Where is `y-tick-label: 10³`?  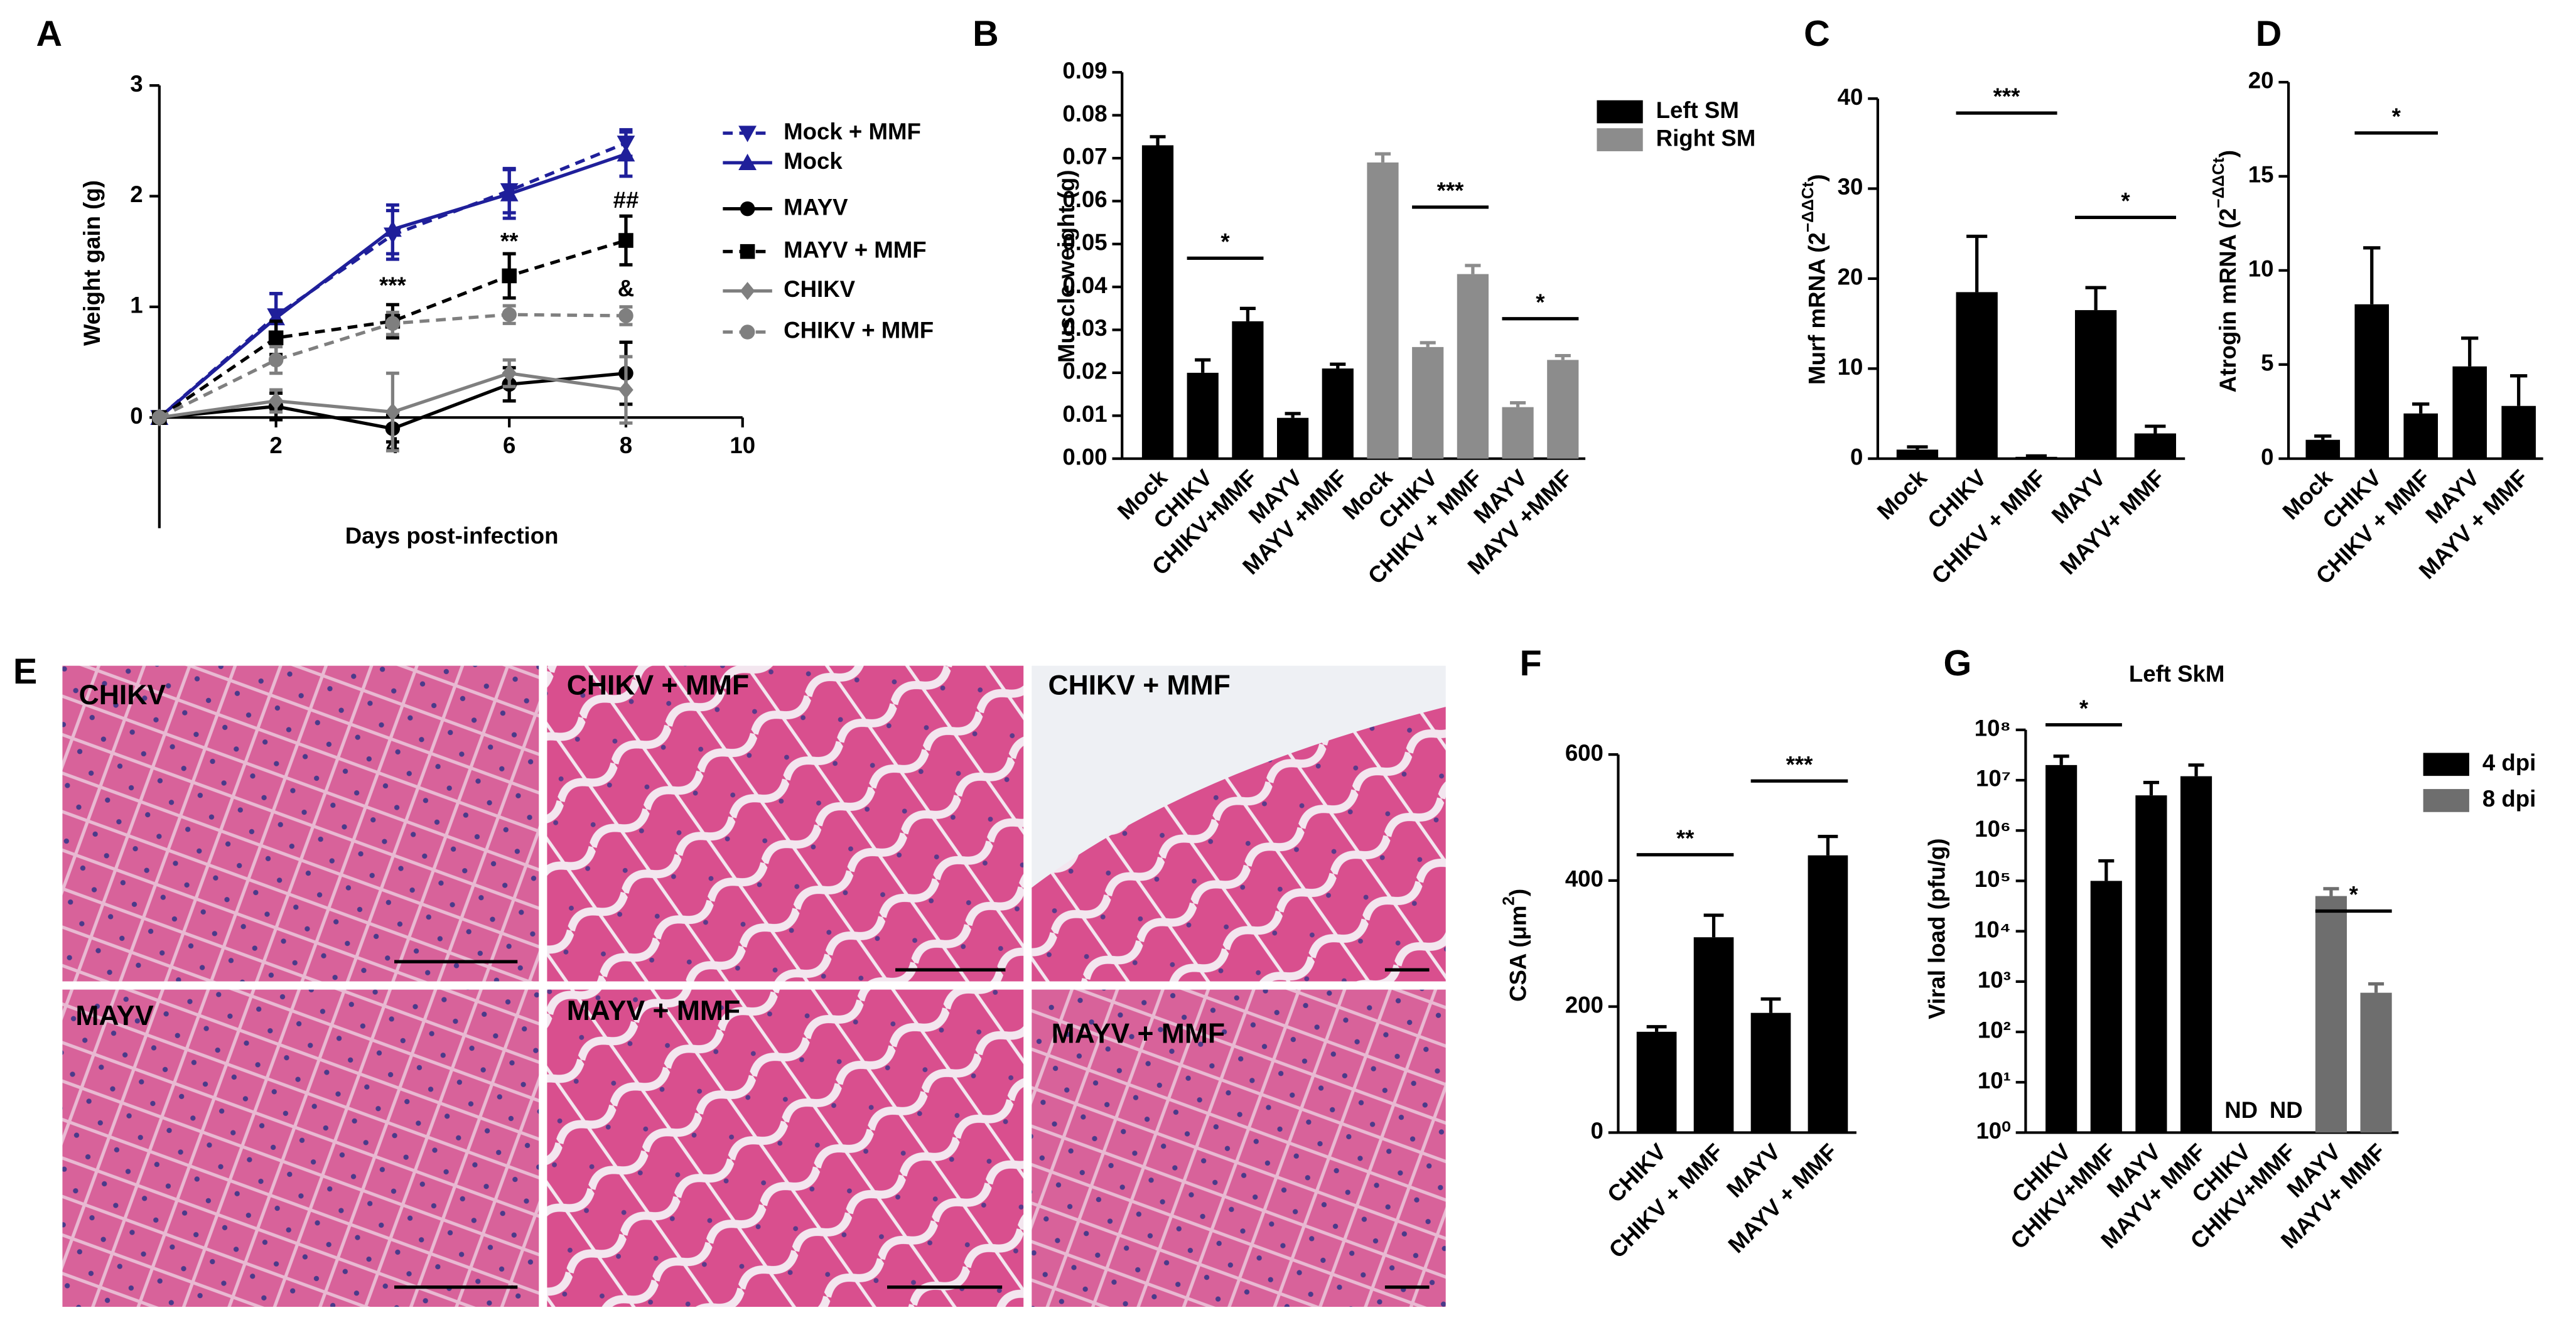 y-tick-label: 10³ is located at coordinates (1994, 979).